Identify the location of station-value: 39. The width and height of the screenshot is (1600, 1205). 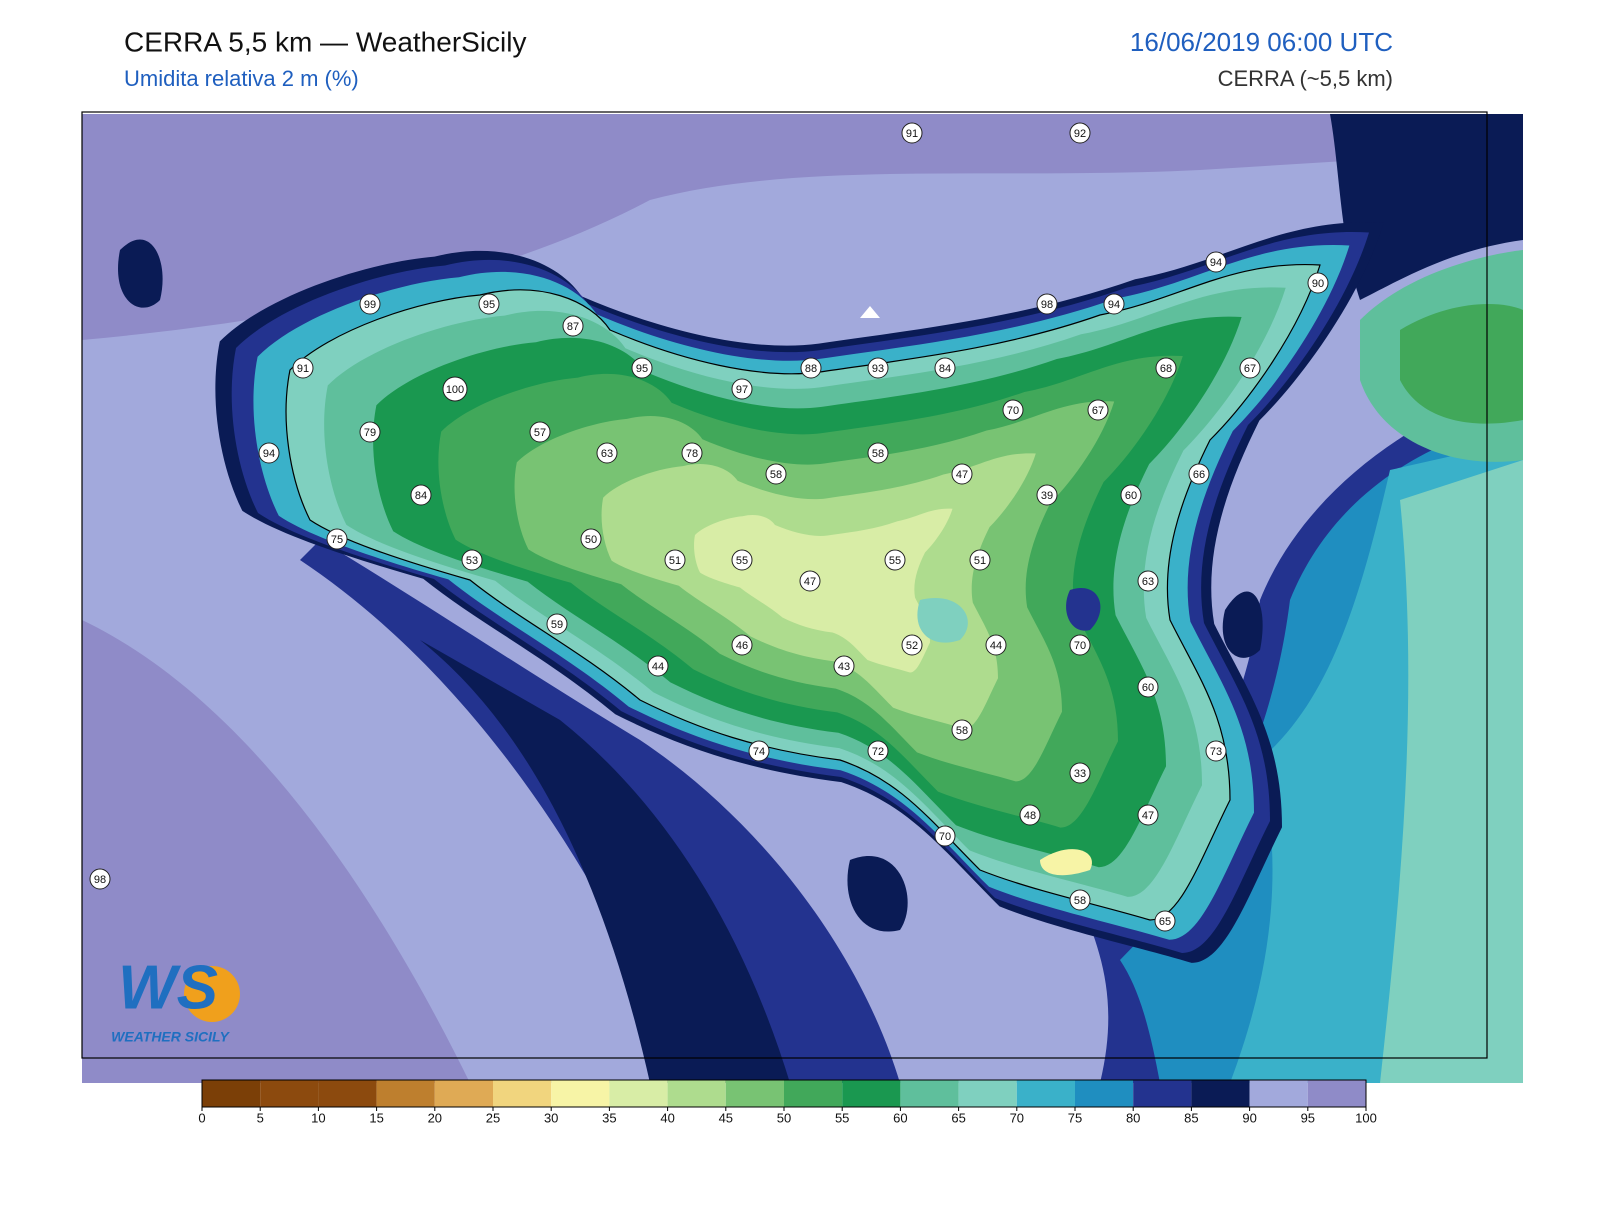
(1047, 496).